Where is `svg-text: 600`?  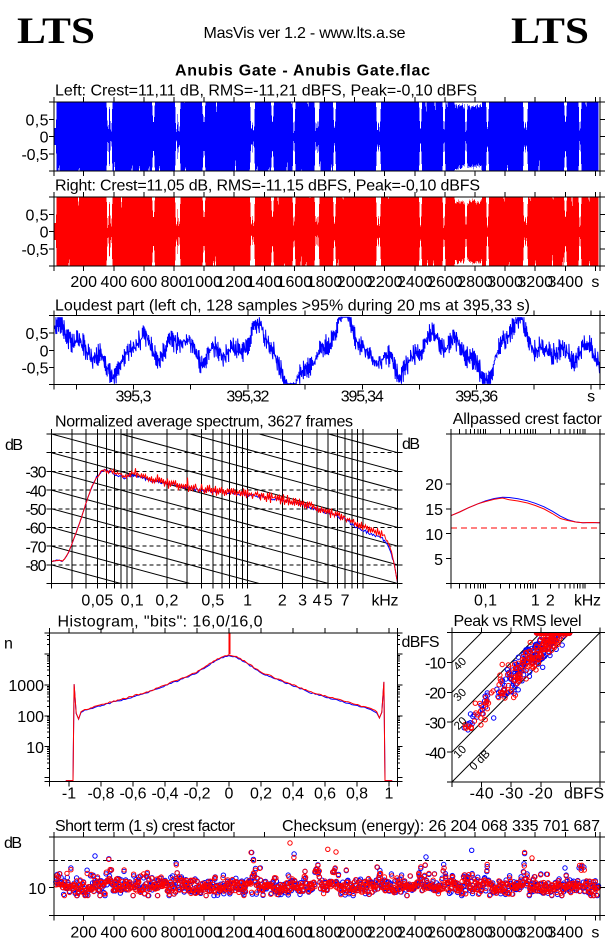
svg-text: 600 is located at coordinates (144, 282).